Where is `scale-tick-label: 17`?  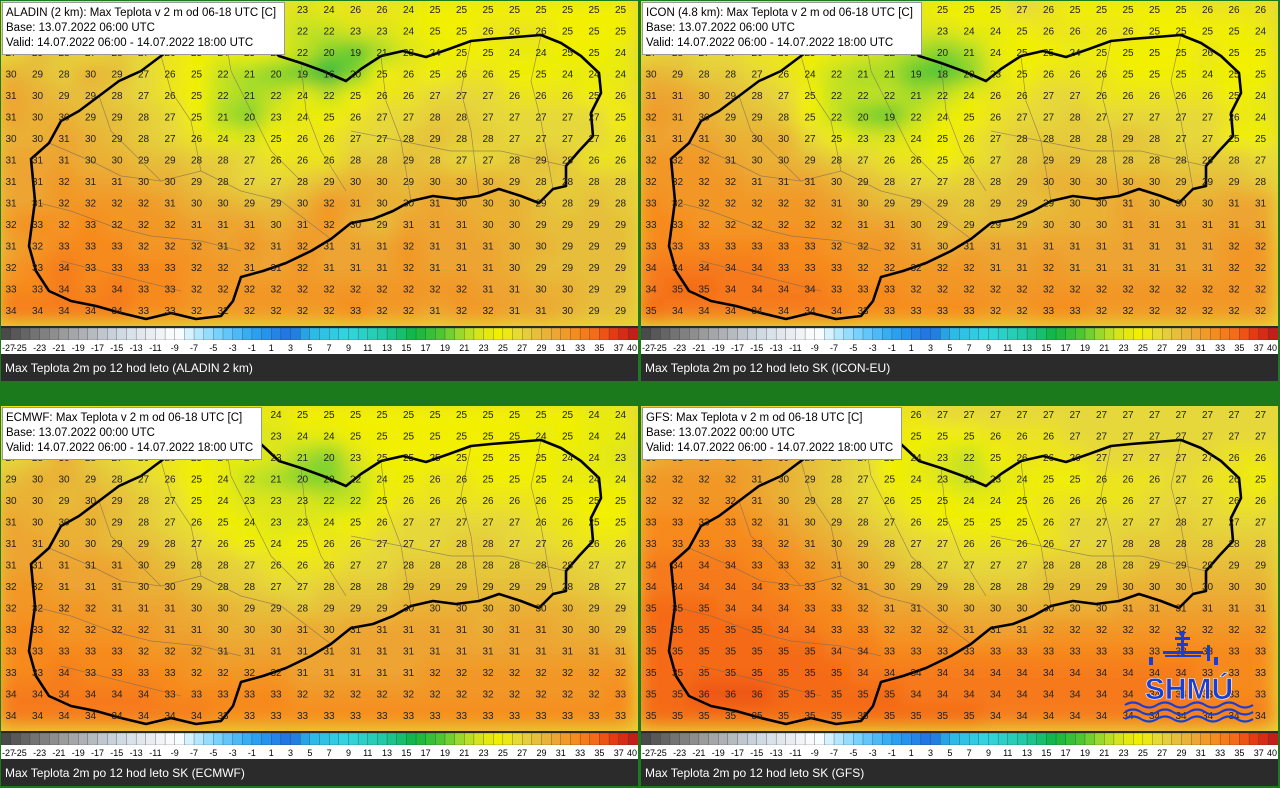 scale-tick-label: 17 is located at coordinates (426, 348).